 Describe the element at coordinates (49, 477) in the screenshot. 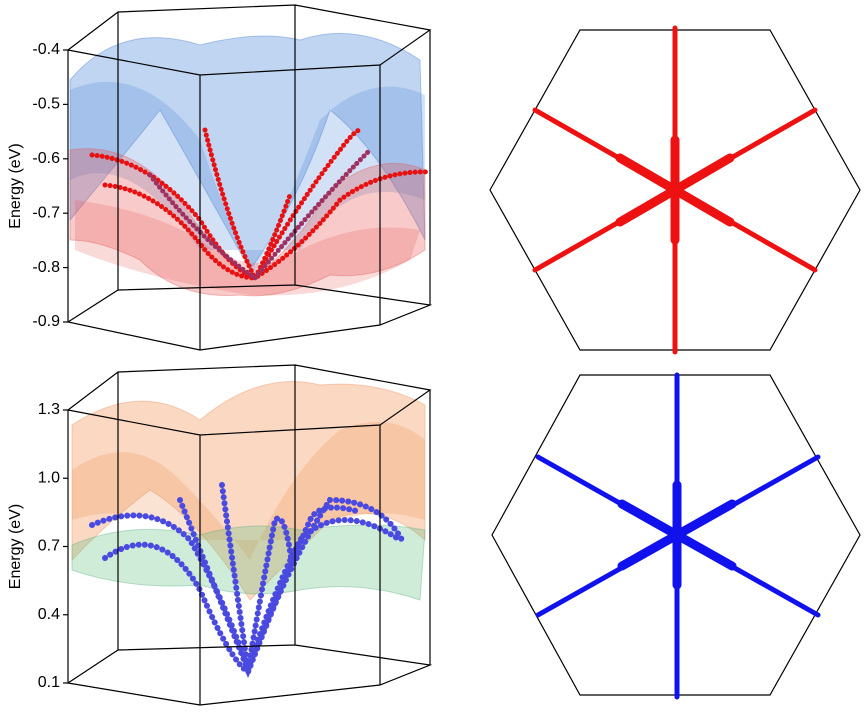

I see `y-tick-label: 1.0` at that location.